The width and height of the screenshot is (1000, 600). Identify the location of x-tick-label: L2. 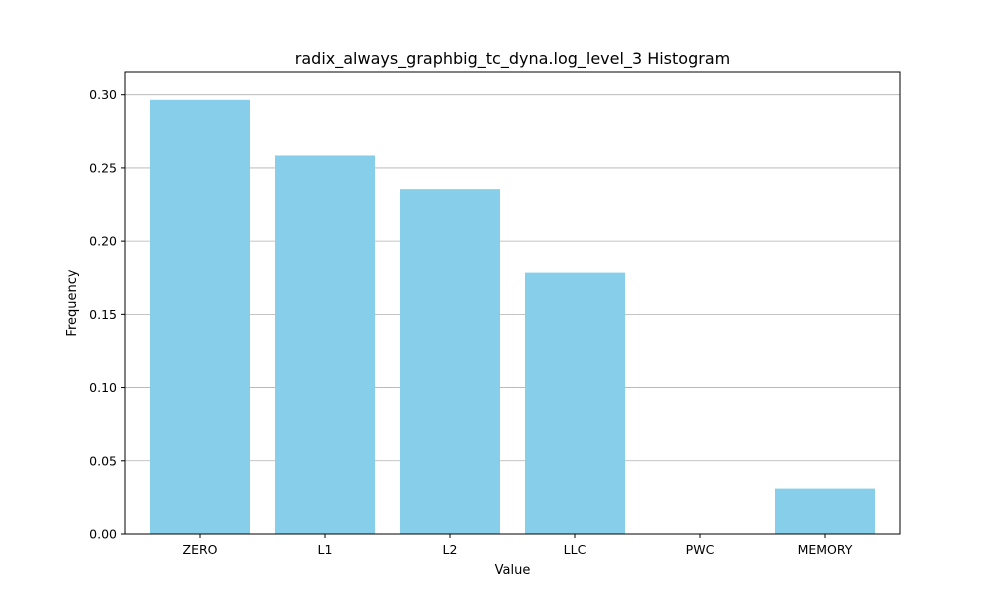
(450, 549).